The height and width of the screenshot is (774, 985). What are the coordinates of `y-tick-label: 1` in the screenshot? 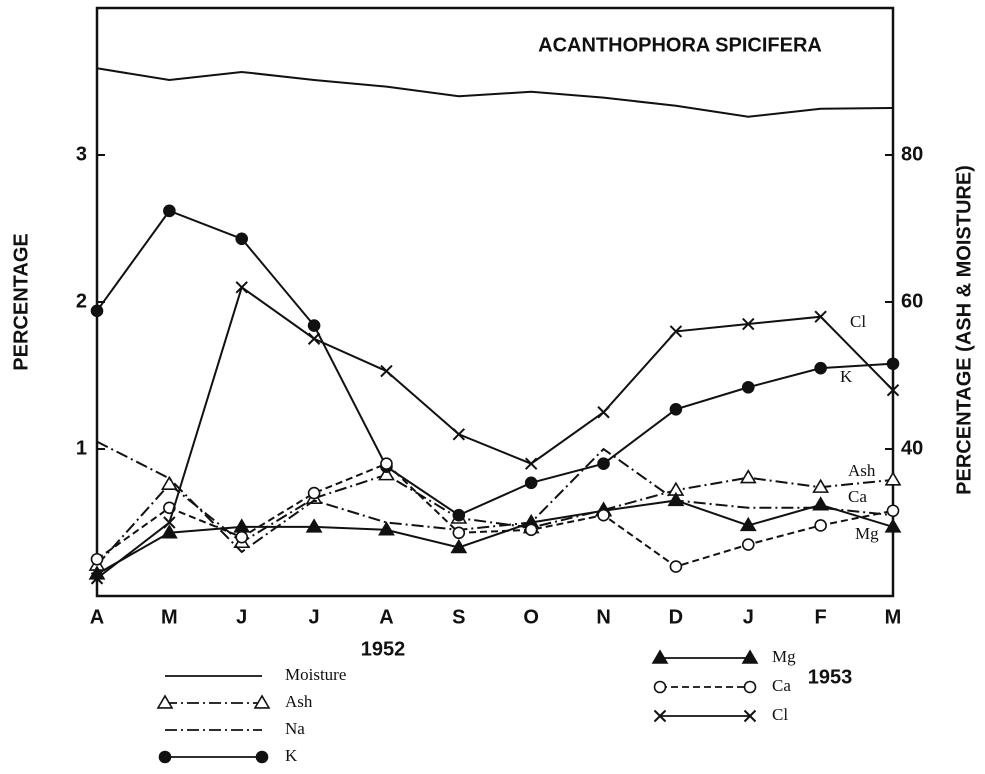 It's located at (81, 448).